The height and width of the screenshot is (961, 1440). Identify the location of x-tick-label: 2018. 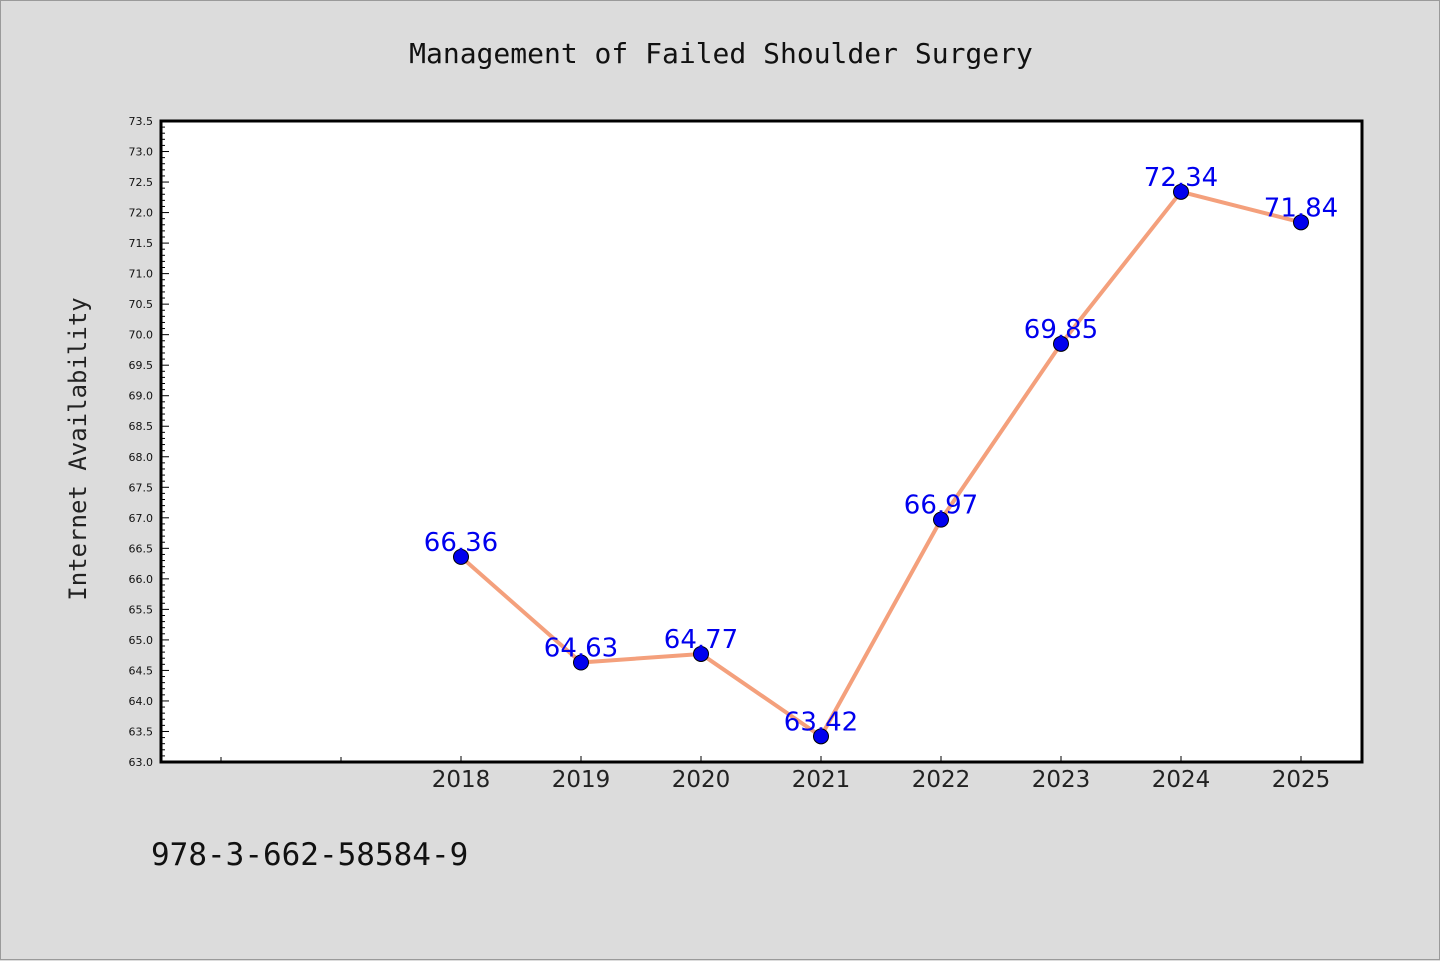
(461, 780).